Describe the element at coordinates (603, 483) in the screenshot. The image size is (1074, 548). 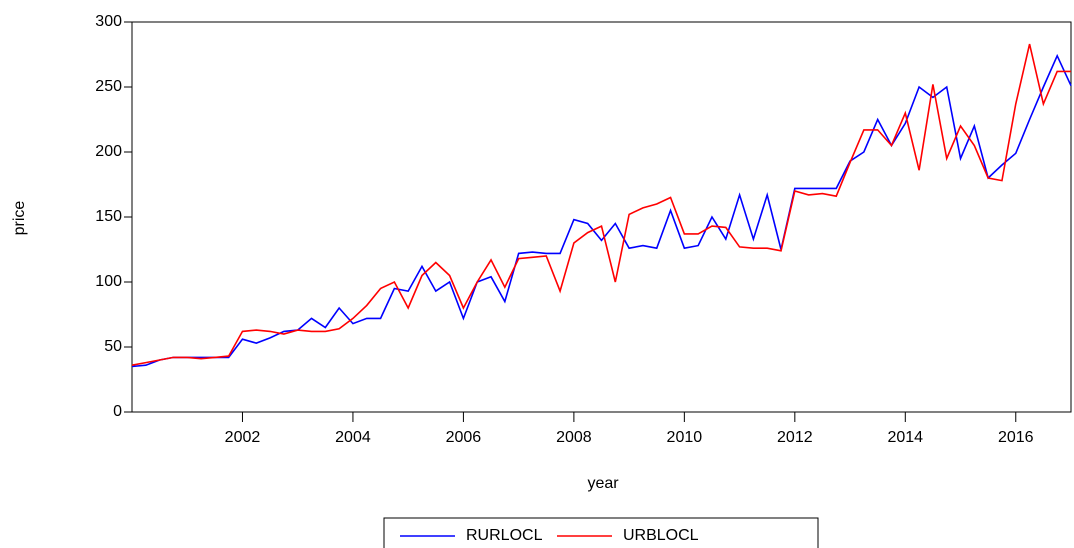
I see `x-axis-label: year` at that location.